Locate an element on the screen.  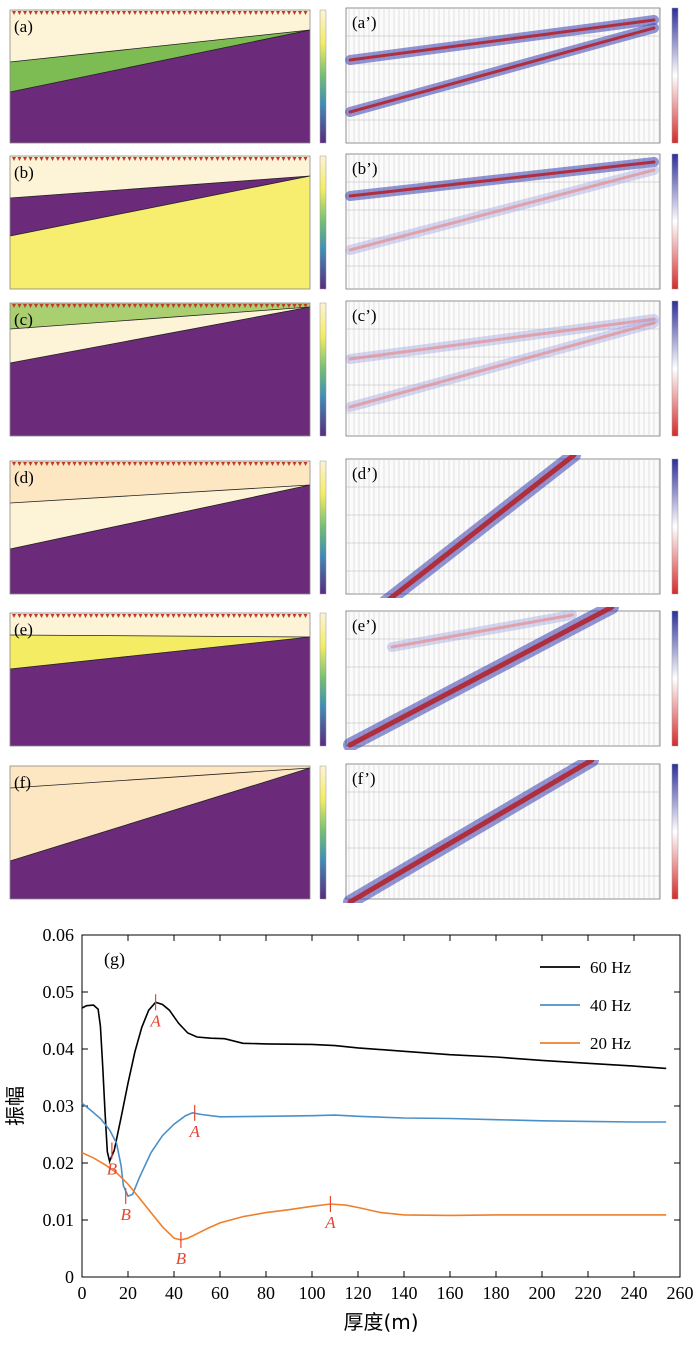
model-interface-bottom is located at coordinates (160, 814).